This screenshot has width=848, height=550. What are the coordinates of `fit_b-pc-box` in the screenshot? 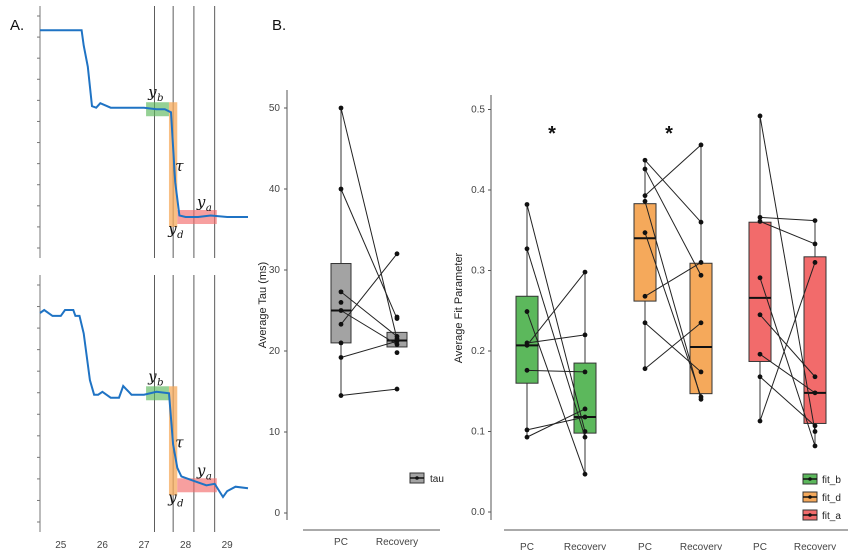 It's located at (527, 339).